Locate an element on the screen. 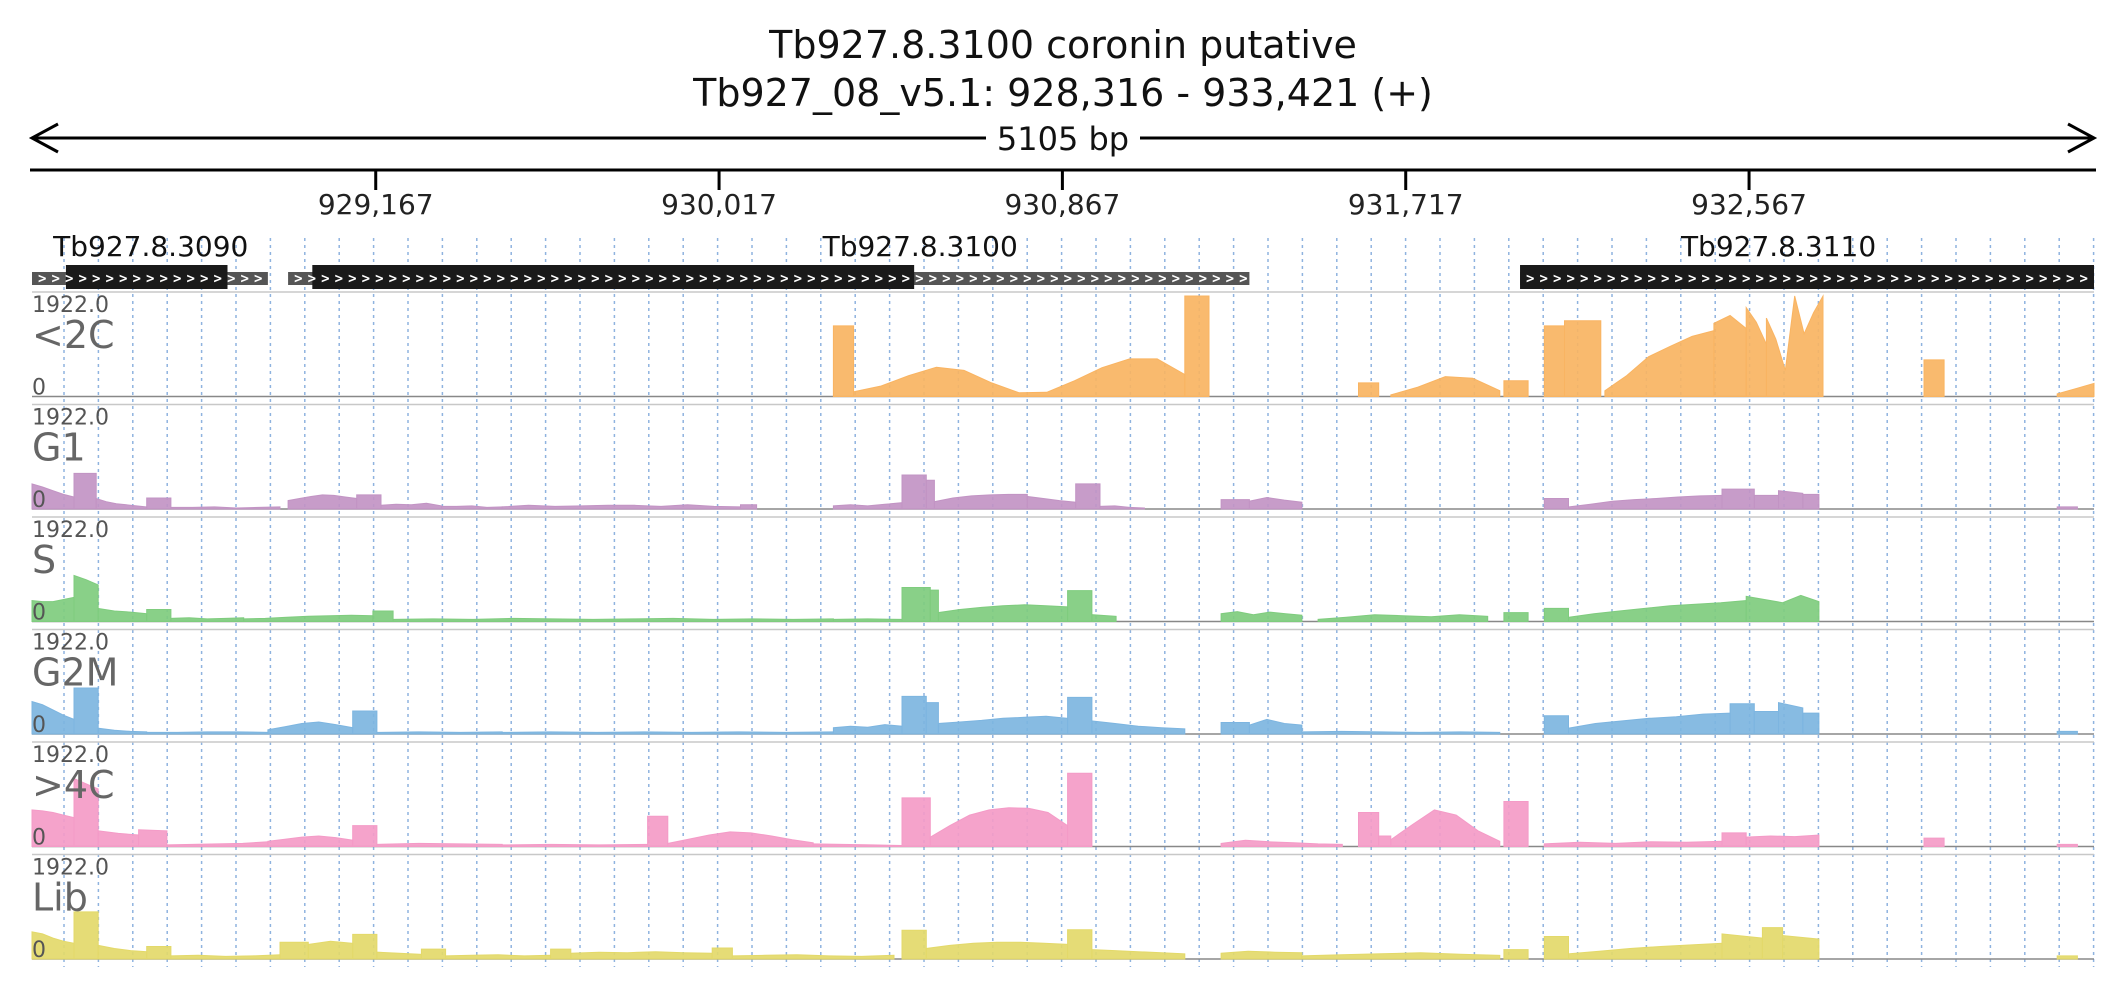 The width and height of the screenshot is (2126, 1000). track-name-label: G2M is located at coordinates (75, 673).